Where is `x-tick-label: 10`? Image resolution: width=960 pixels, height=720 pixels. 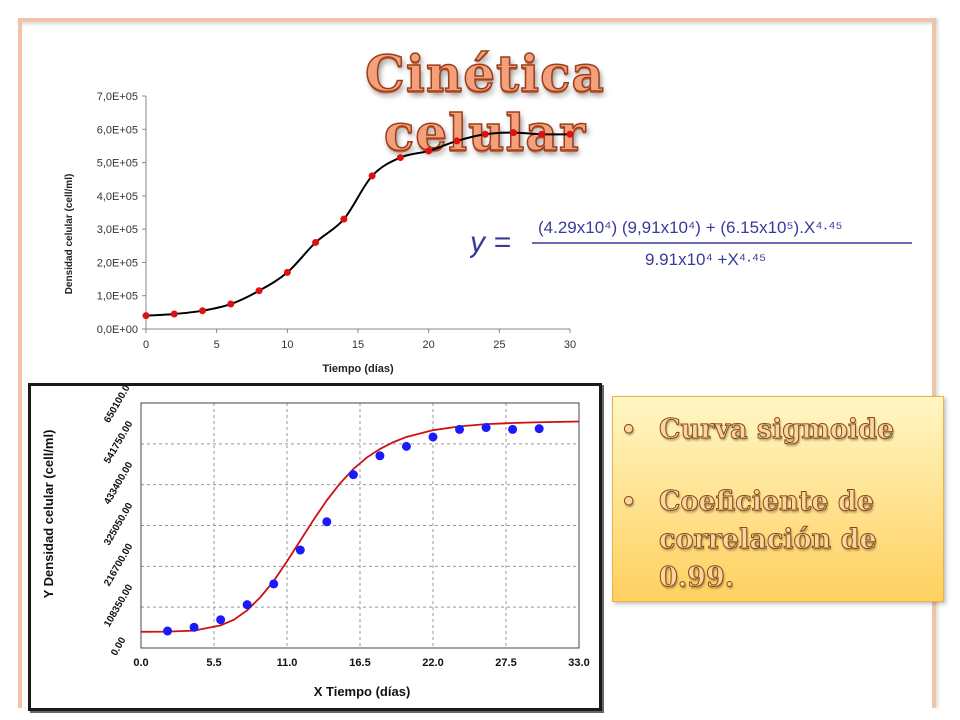 x-tick-label: 10 is located at coordinates (287, 345).